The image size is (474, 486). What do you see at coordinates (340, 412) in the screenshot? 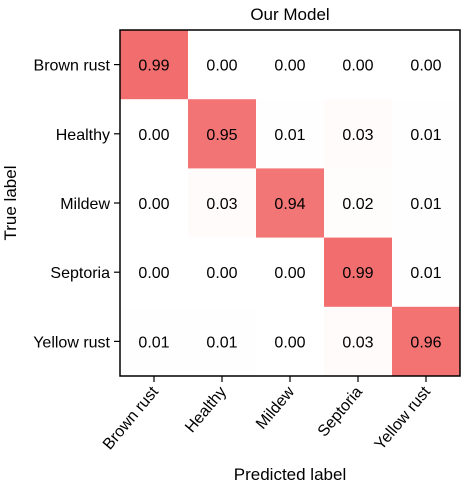
I see `x-tick-label: Septoria` at bounding box center [340, 412].